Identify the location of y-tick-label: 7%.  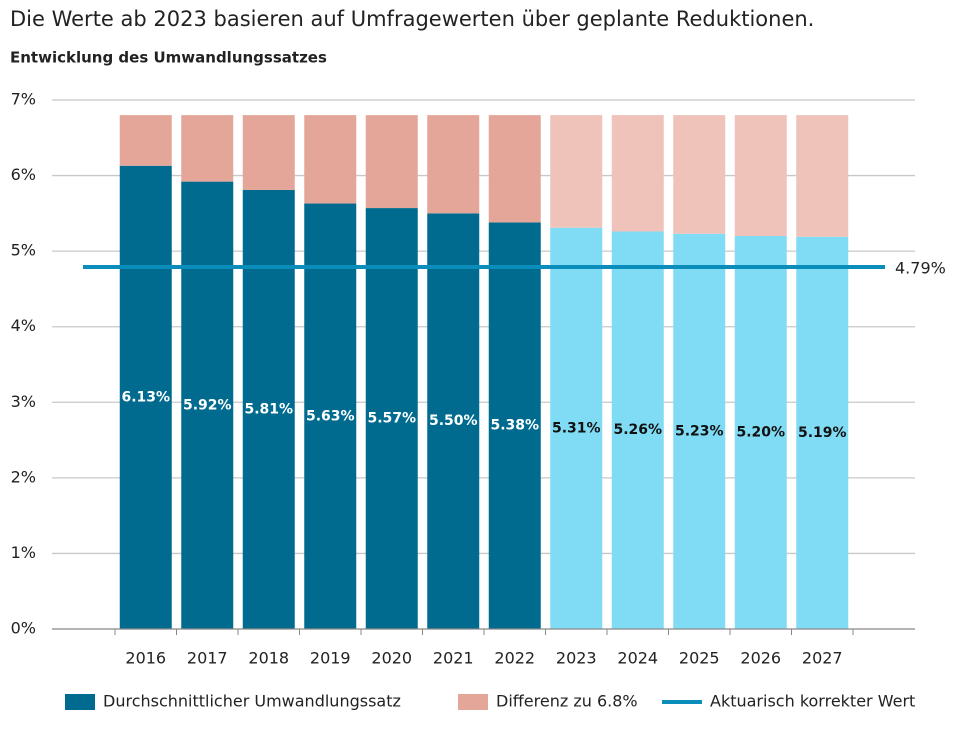
(23, 99).